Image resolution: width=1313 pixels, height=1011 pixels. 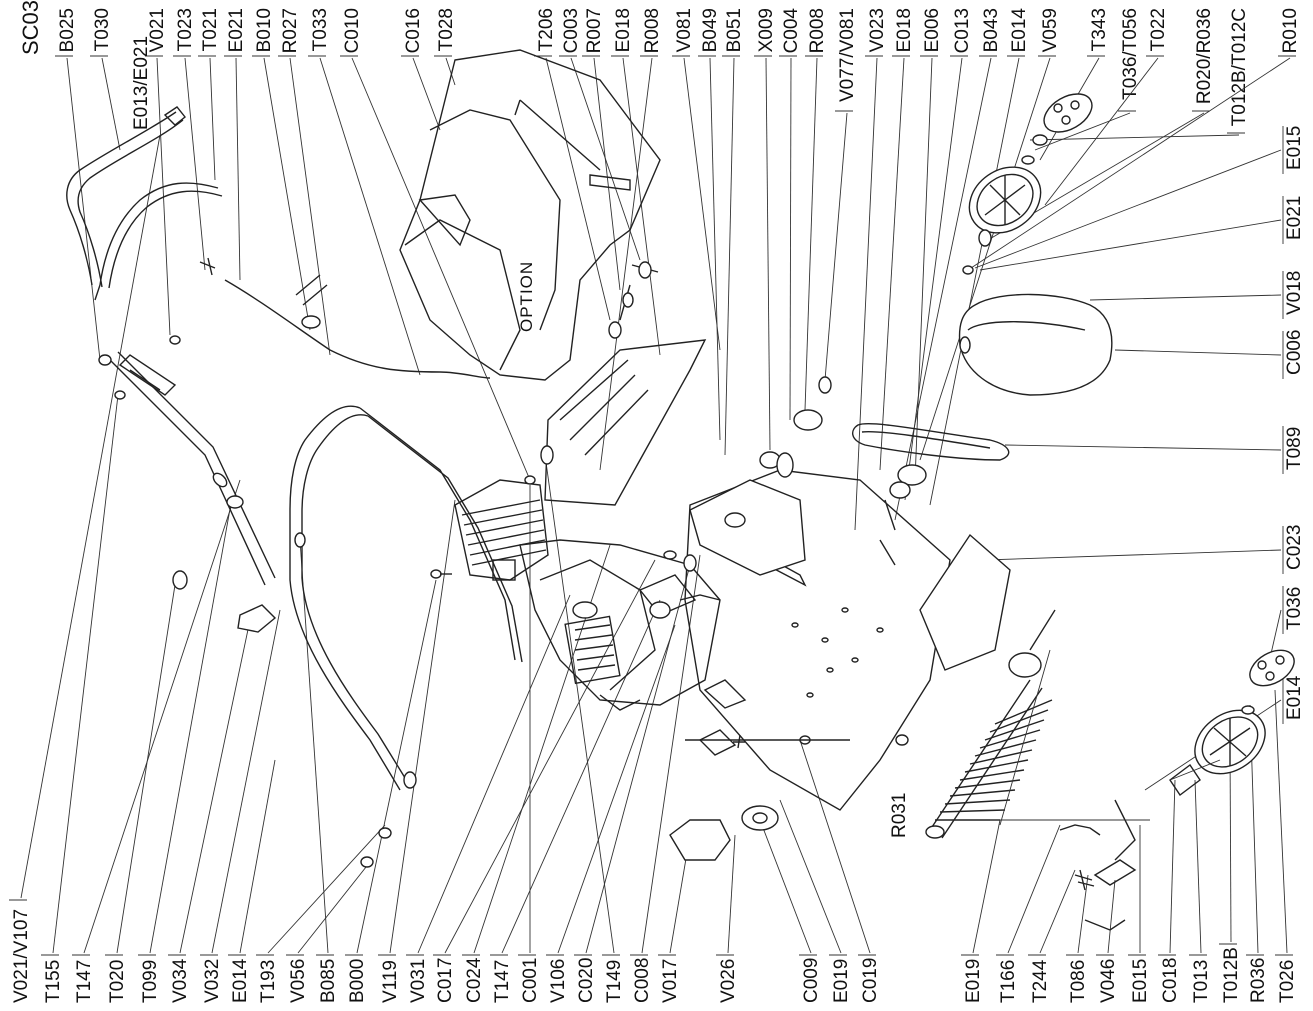 What do you see at coordinates (1294, 547) in the screenshot?
I see `callout-right-c023: C023` at bounding box center [1294, 547].